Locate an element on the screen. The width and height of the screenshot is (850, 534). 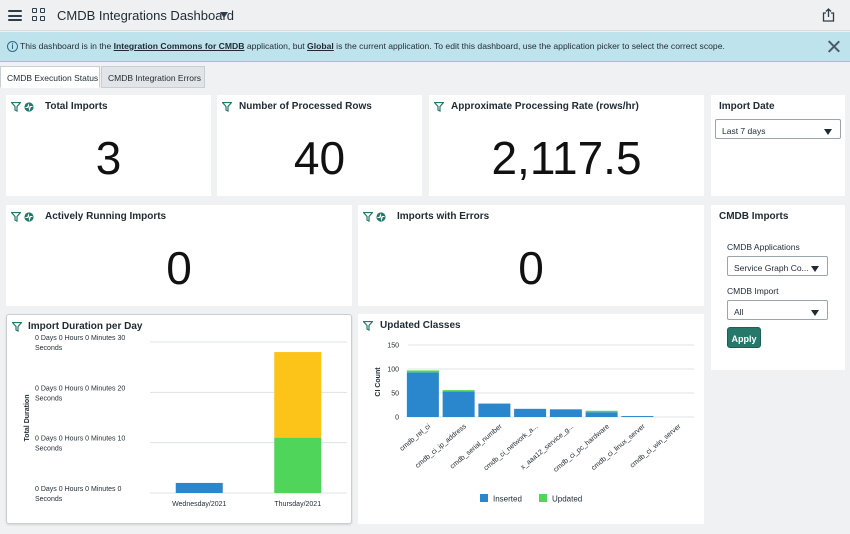
running-imports-value: 0 is located at coordinates (179, 268).